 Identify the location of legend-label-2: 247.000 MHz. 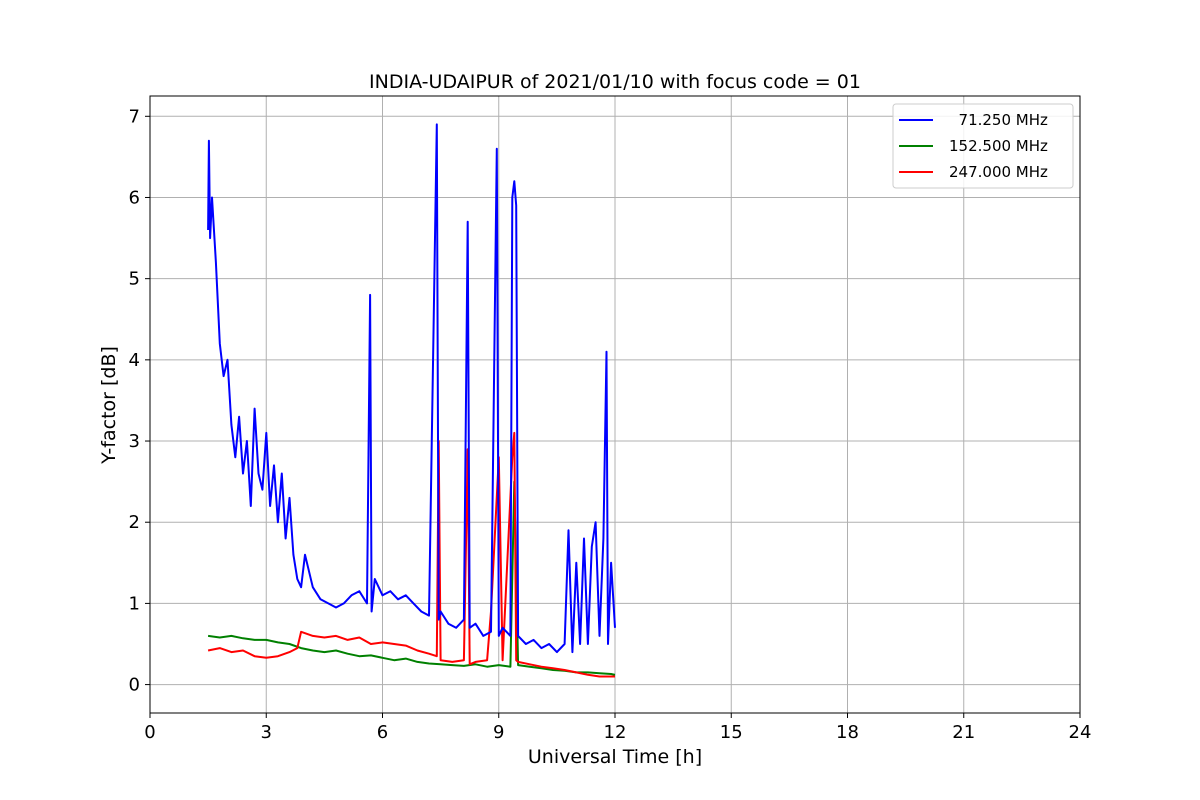
(998, 172).